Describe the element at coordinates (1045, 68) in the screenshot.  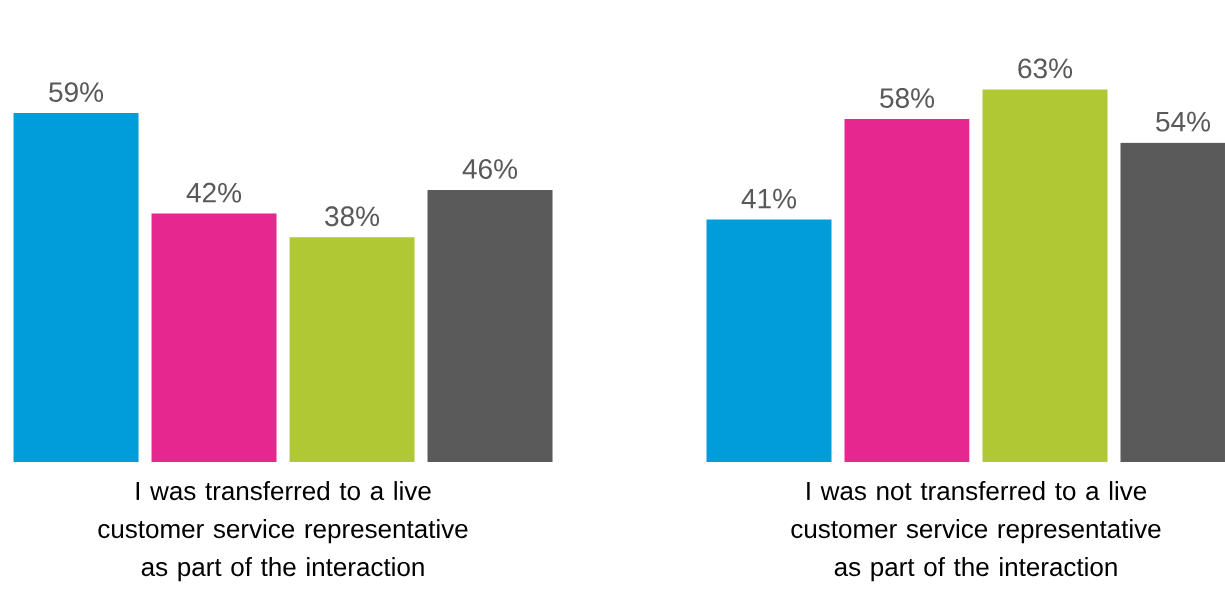
I see `data-label: 63%` at that location.